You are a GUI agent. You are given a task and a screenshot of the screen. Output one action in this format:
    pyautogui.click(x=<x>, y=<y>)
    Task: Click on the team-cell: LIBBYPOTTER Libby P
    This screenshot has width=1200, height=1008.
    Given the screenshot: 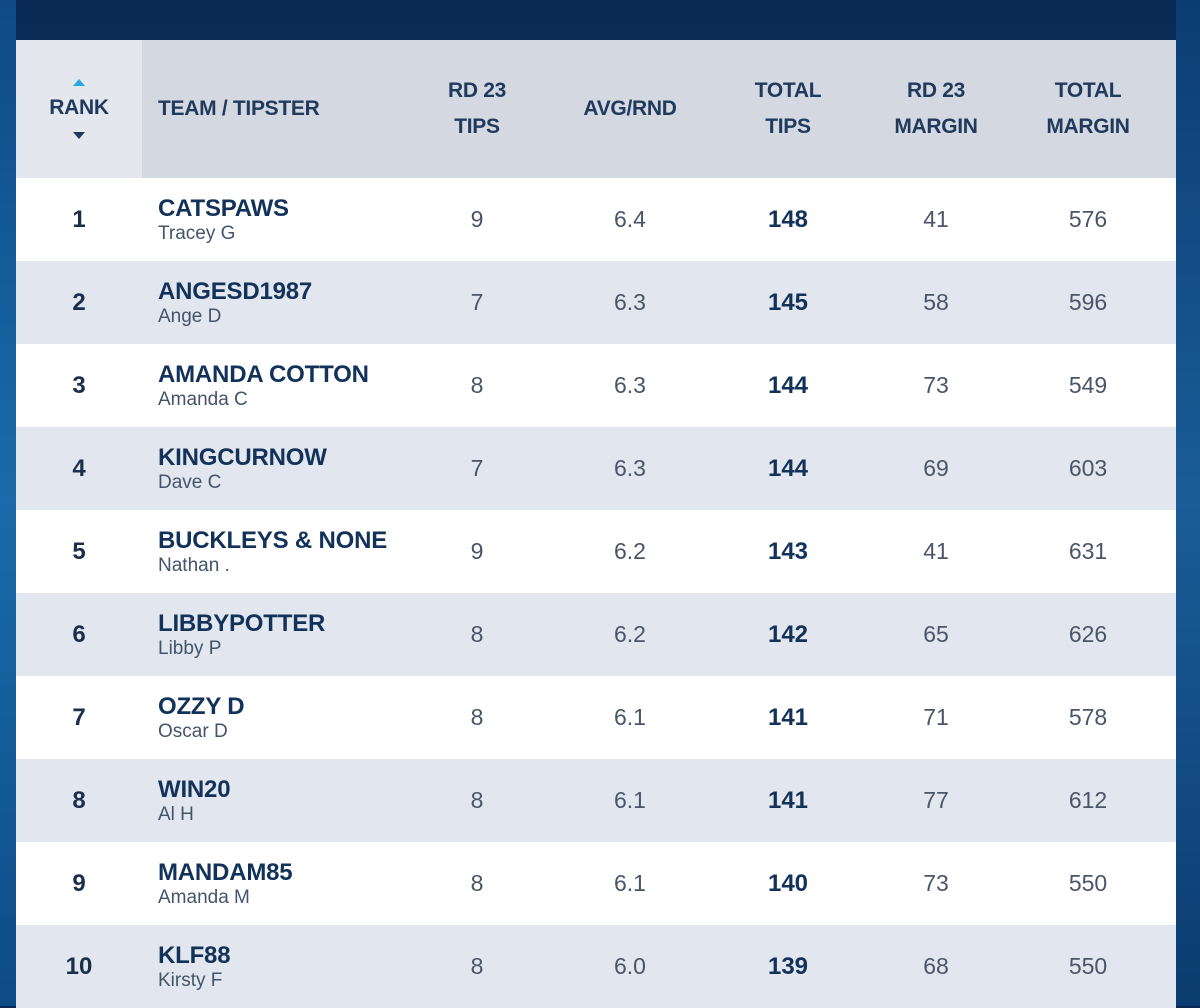 What is the action you would take?
    pyautogui.click(x=270, y=635)
    